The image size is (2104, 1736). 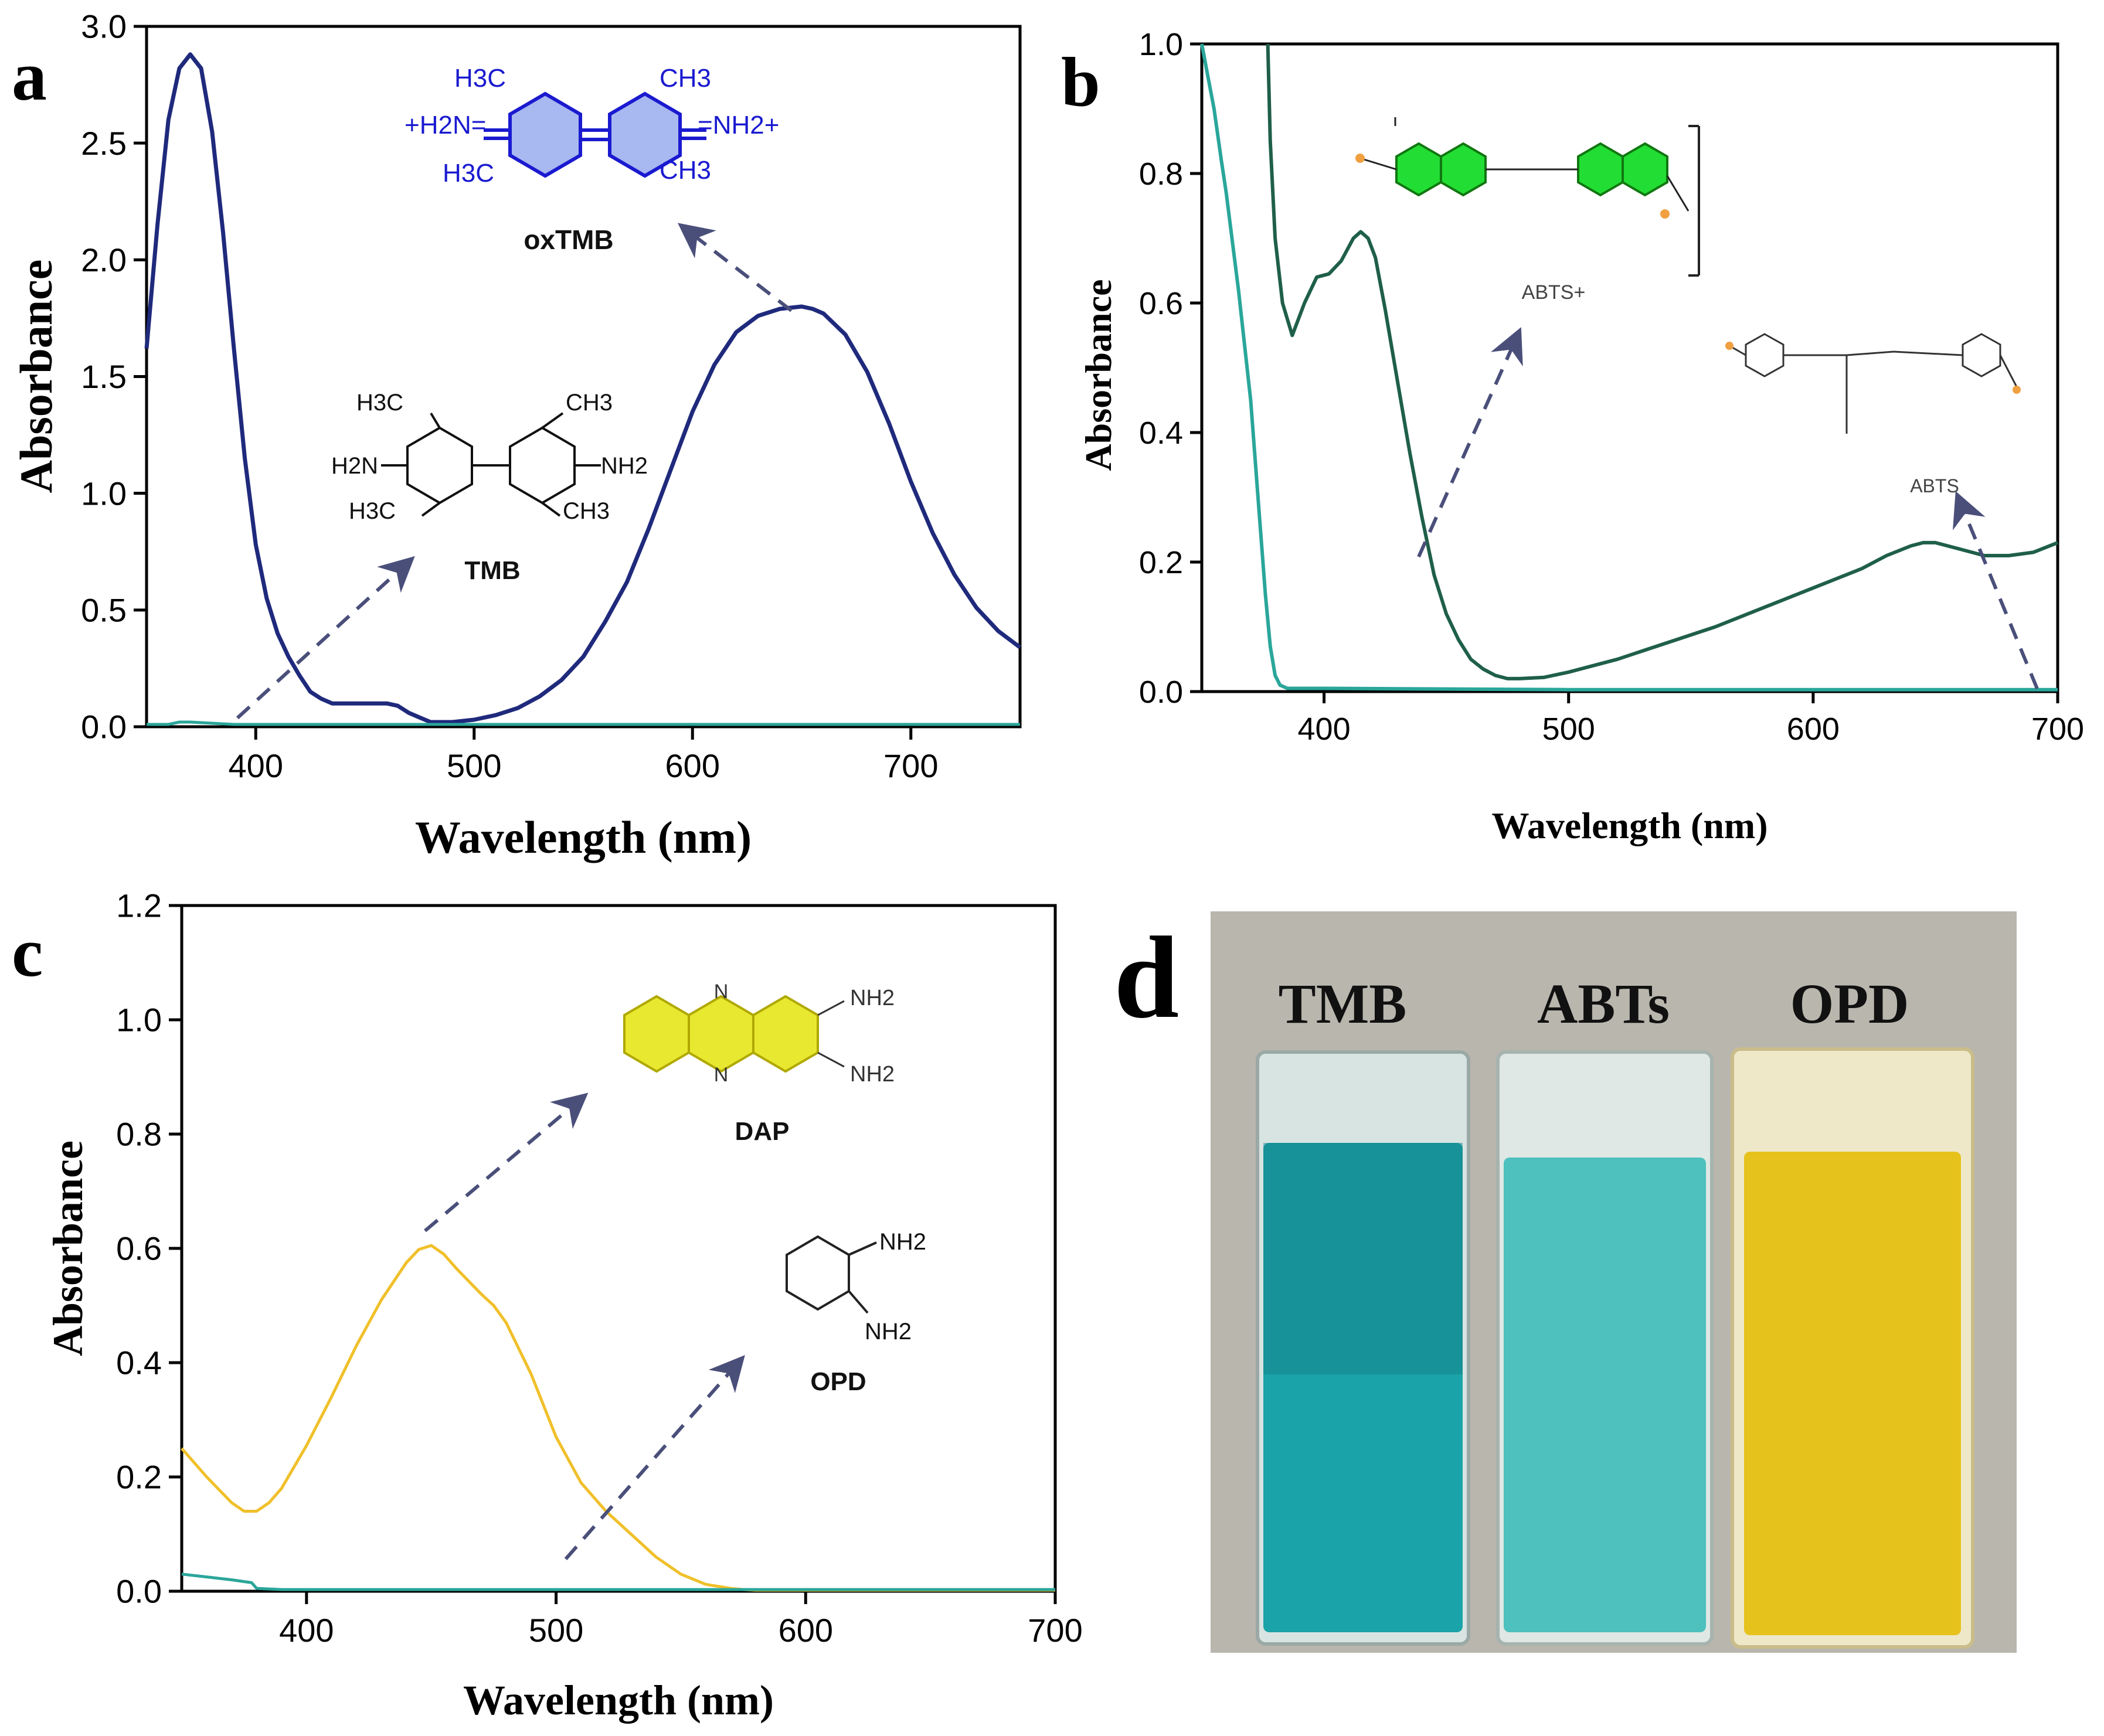 I want to click on y-tick-label-c-6: 1.2, so click(x=139, y=905).